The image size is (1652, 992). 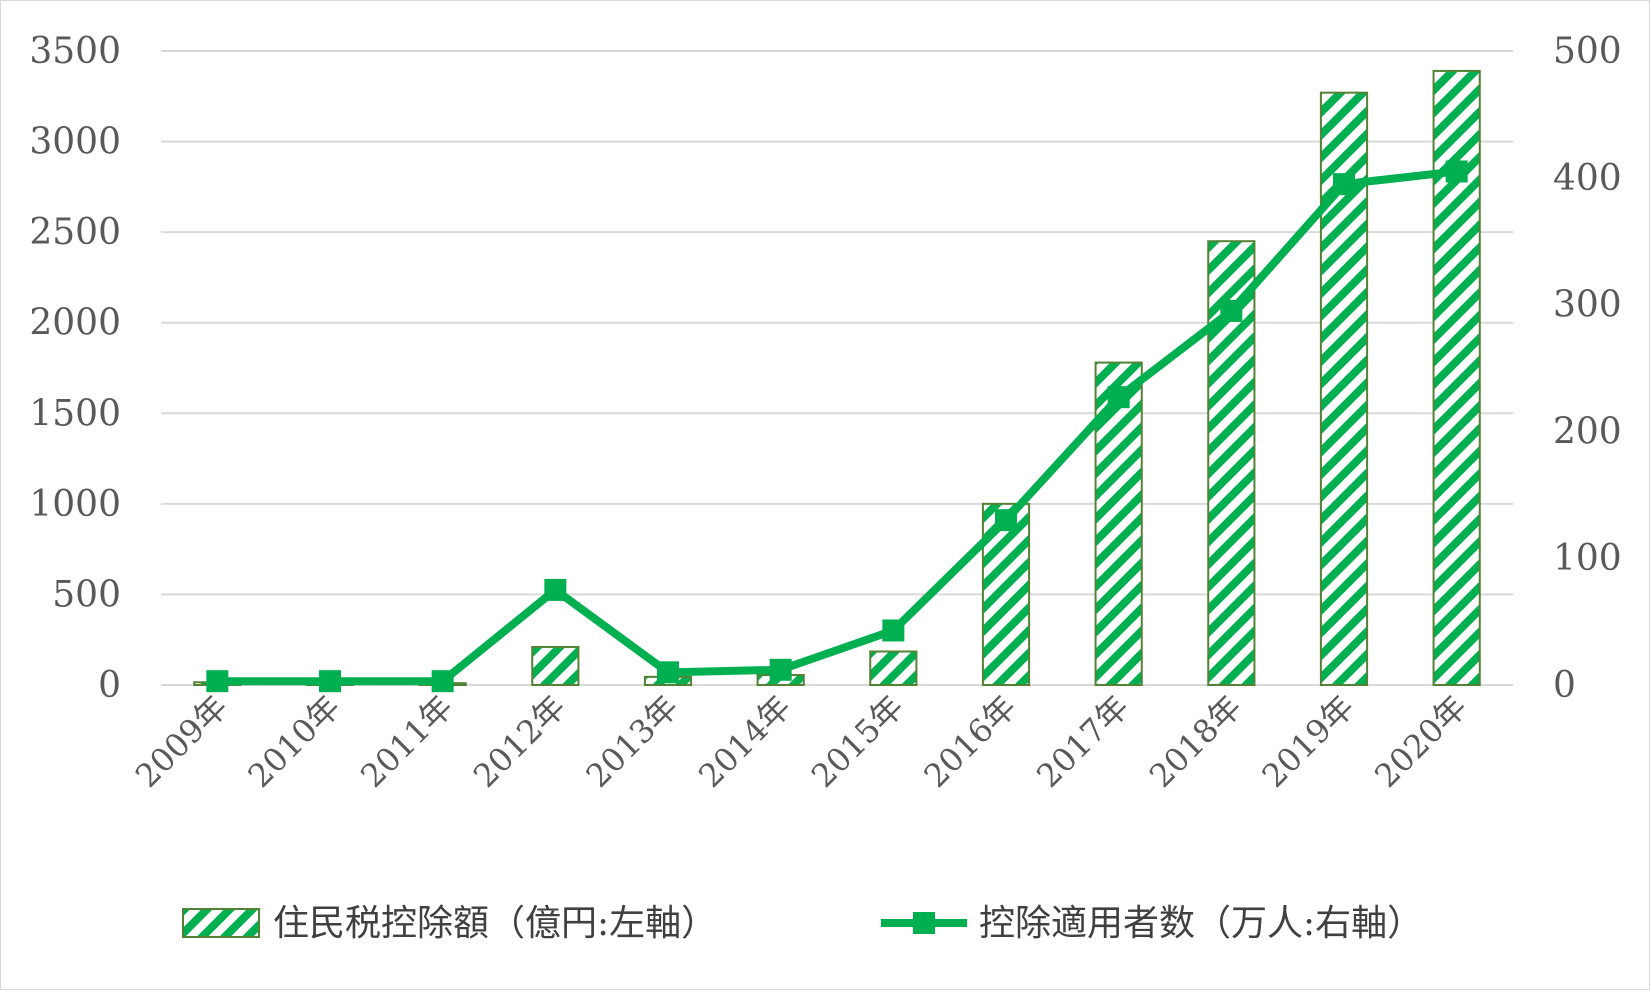 What do you see at coordinates (75, 504) in the screenshot?
I see `left-tick-label: 1000` at bounding box center [75, 504].